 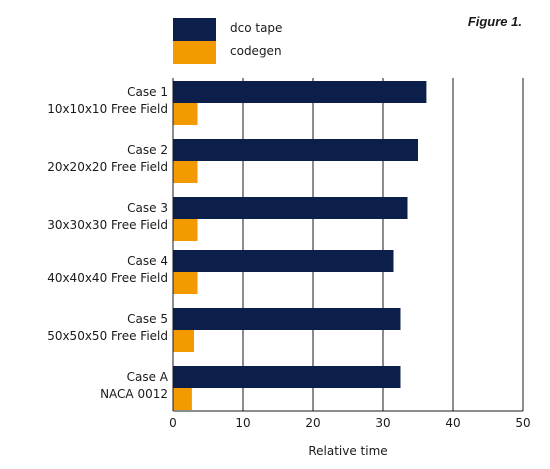 What do you see at coordinates (194, 29) in the screenshot?
I see `legend-swatch-dco-tape` at bounding box center [194, 29].